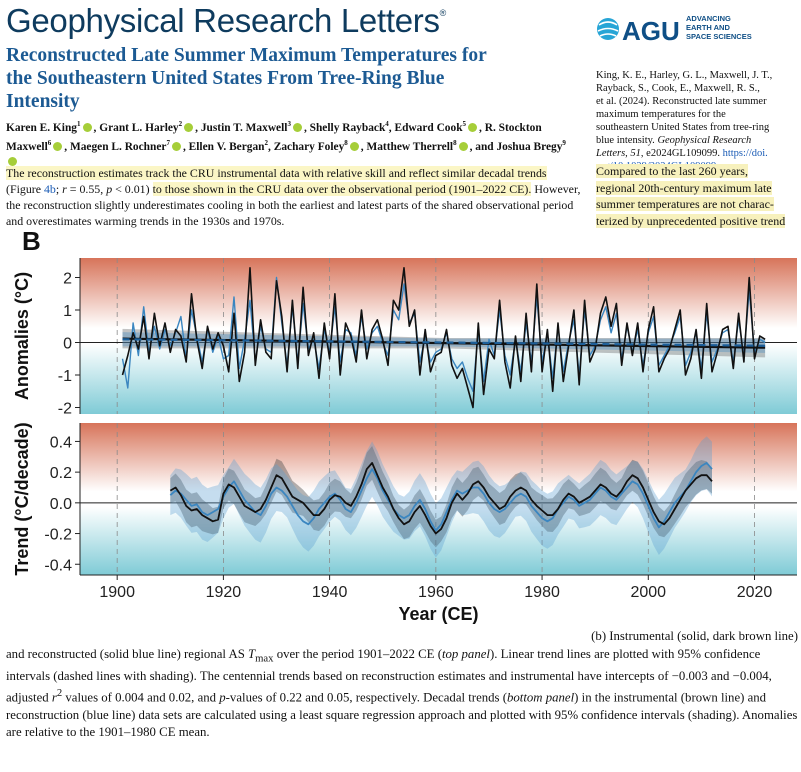 This screenshot has height=772, width=801. I want to click on y-tick-label: -2, so click(65, 409).